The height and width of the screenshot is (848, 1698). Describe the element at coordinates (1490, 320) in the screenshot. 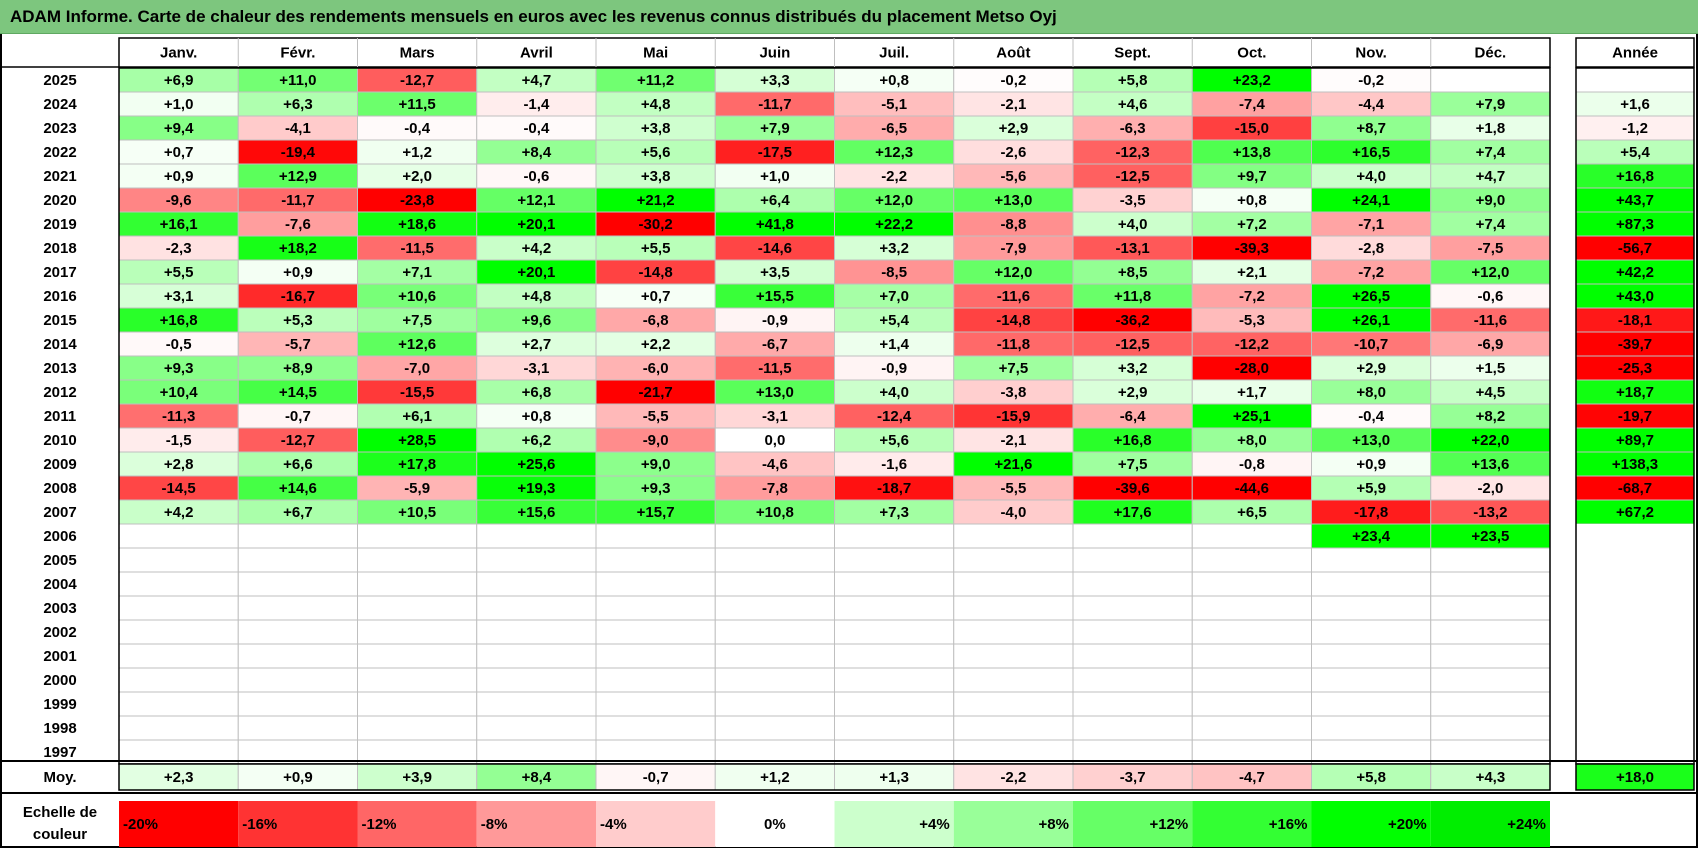

I see `cell-value: -11,6` at that location.